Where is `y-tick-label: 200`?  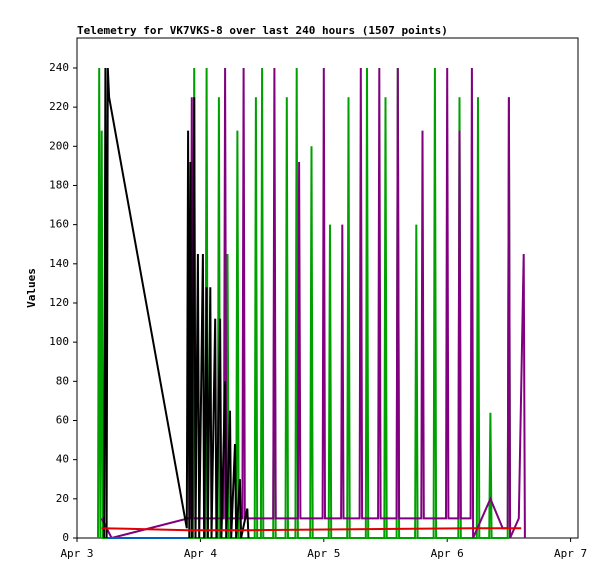 y-tick-label: 200 is located at coordinates (59, 145).